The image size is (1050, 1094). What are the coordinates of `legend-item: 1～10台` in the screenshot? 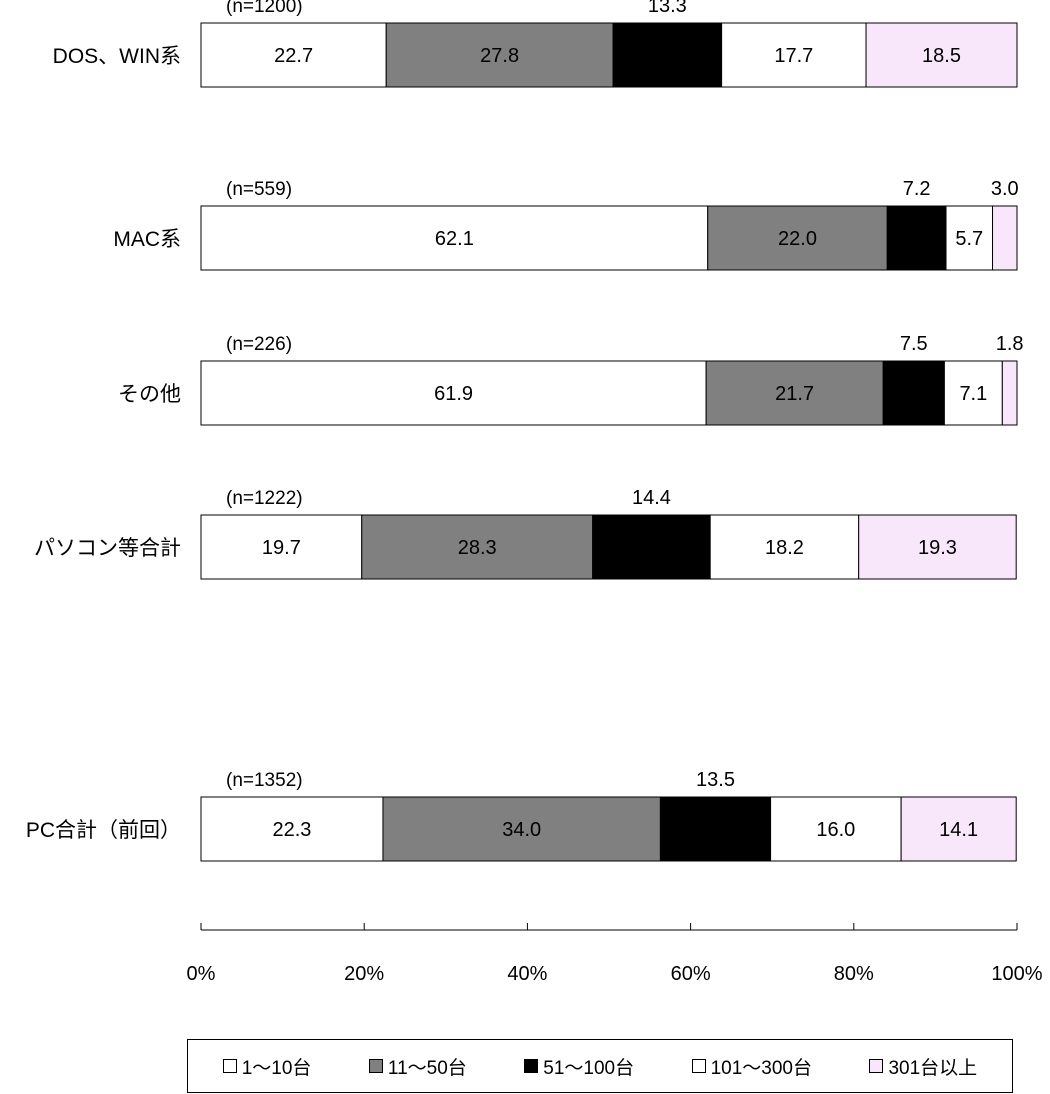 It's located at (267, 1066).